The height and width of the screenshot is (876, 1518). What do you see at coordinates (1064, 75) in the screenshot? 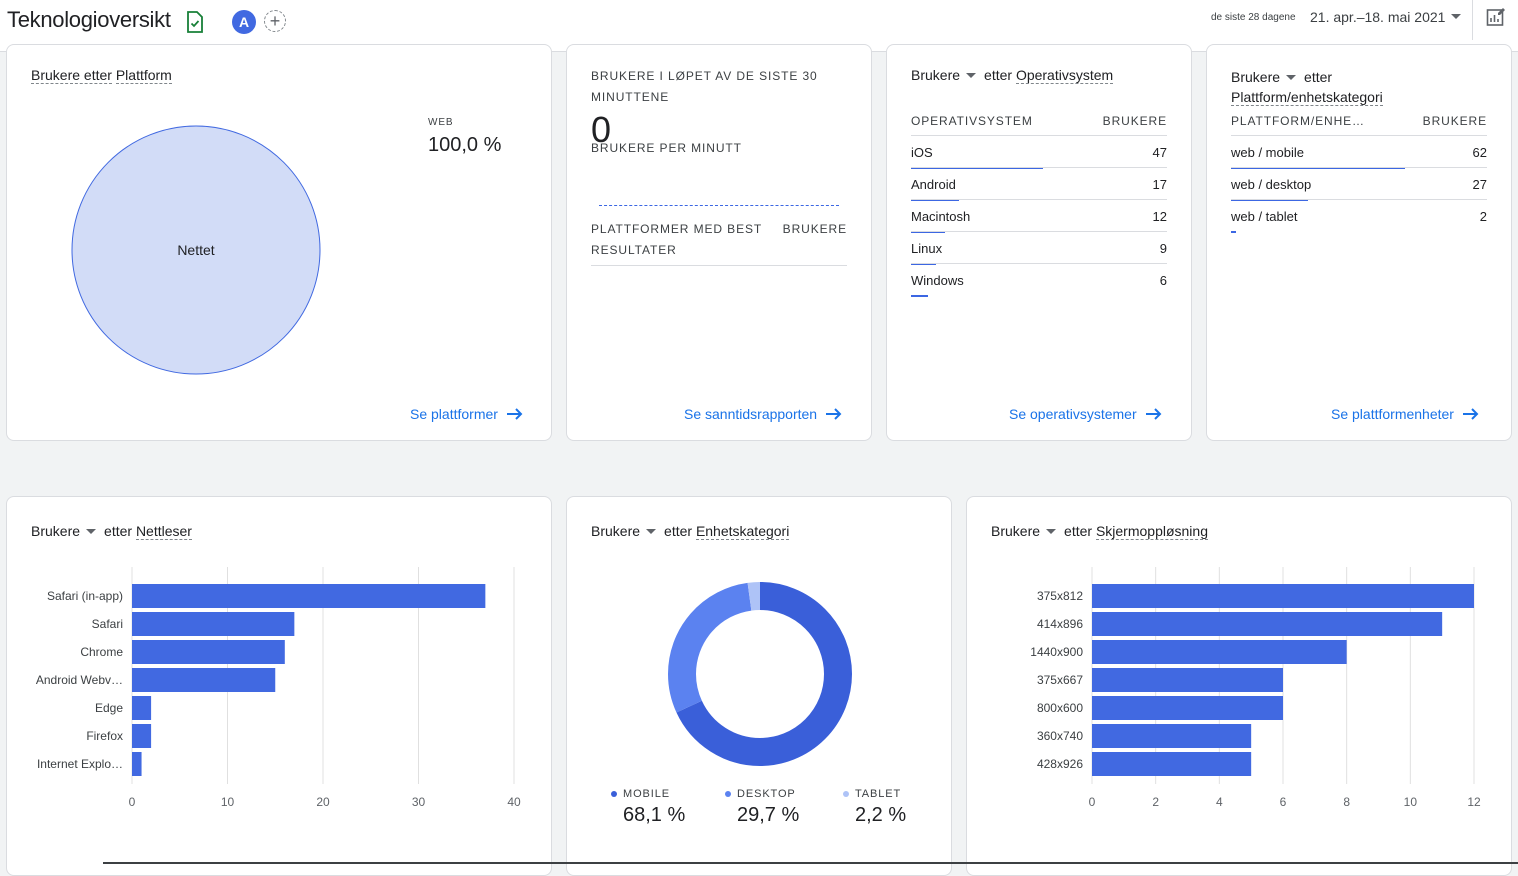
I see `dimension-label: Operativsystem` at bounding box center [1064, 75].